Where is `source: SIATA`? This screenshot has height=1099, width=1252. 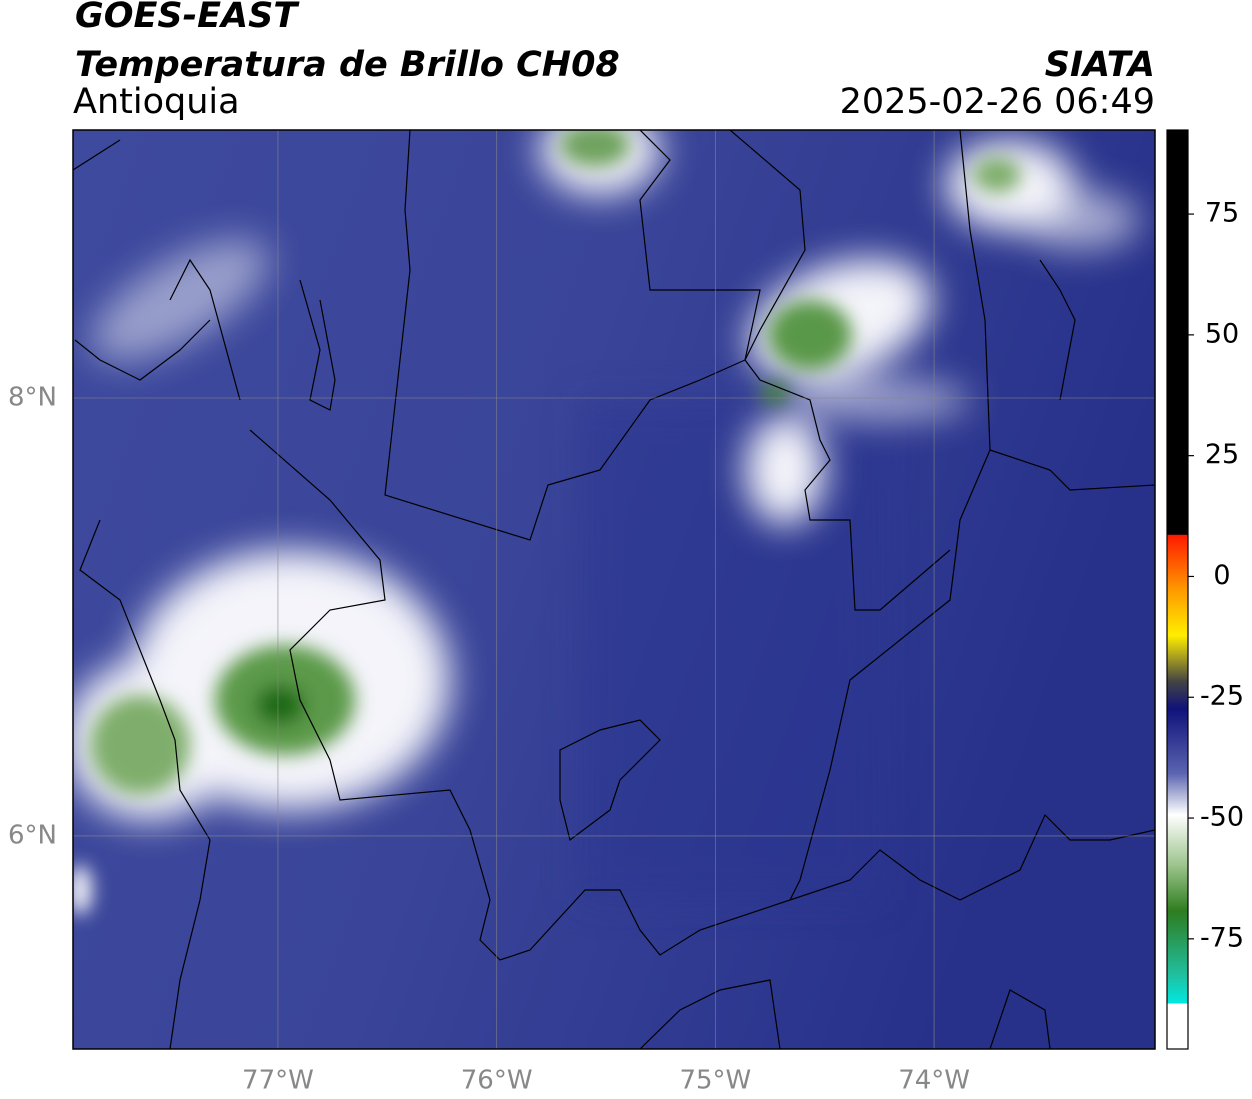
source: SIATA is located at coordinates (1100, 65).